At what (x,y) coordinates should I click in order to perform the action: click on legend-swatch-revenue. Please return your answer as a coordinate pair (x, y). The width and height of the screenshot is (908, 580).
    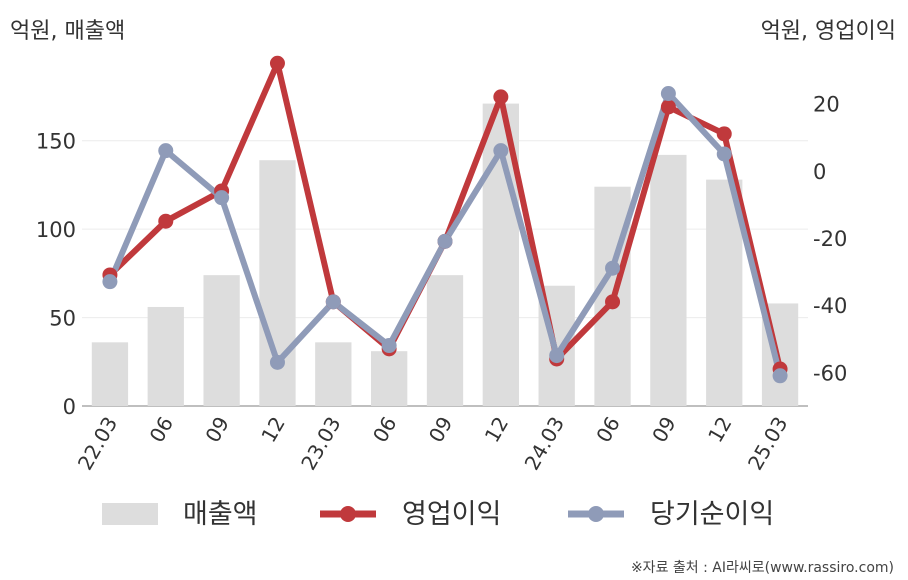
    Looking at the image, I should click on (130, 514).